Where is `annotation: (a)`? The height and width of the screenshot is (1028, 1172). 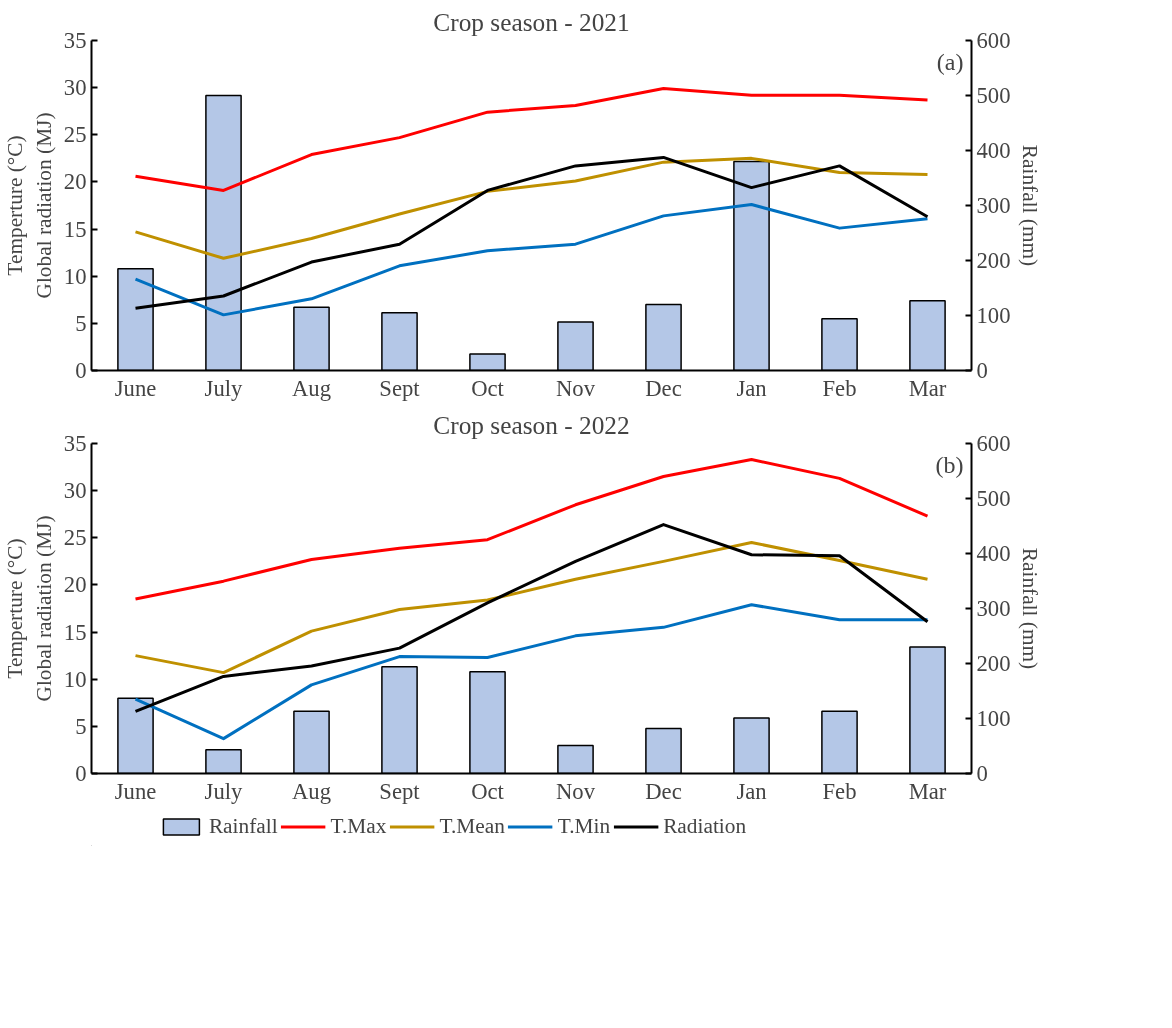
annotation: (a) is located at coordinates (950, 61).